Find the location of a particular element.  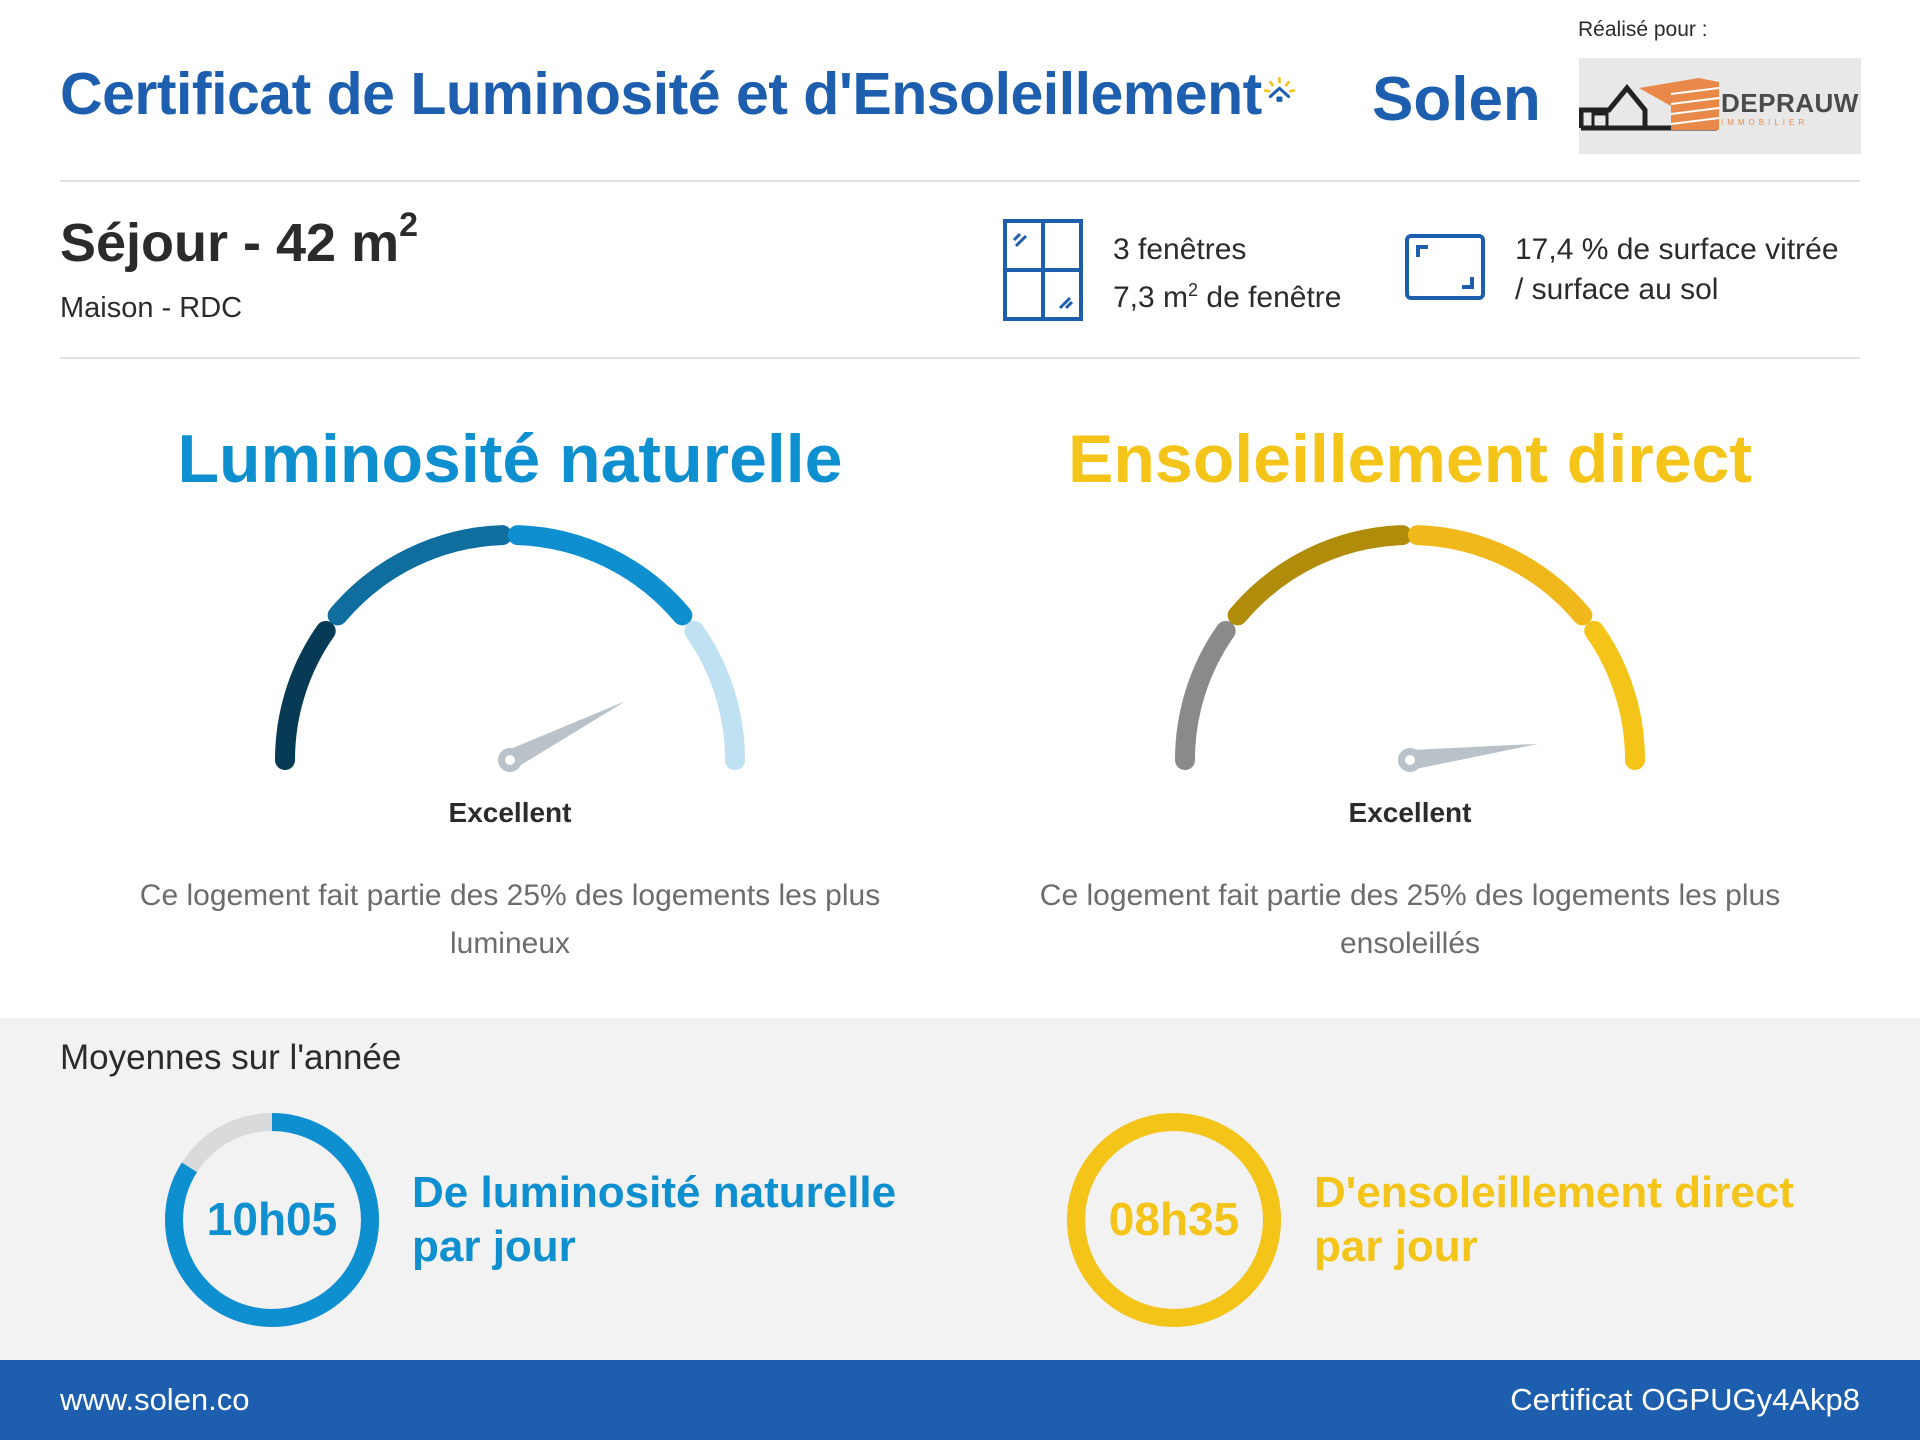

made-for-label: Réalisé pour : is located at coordinates (1643, 29).